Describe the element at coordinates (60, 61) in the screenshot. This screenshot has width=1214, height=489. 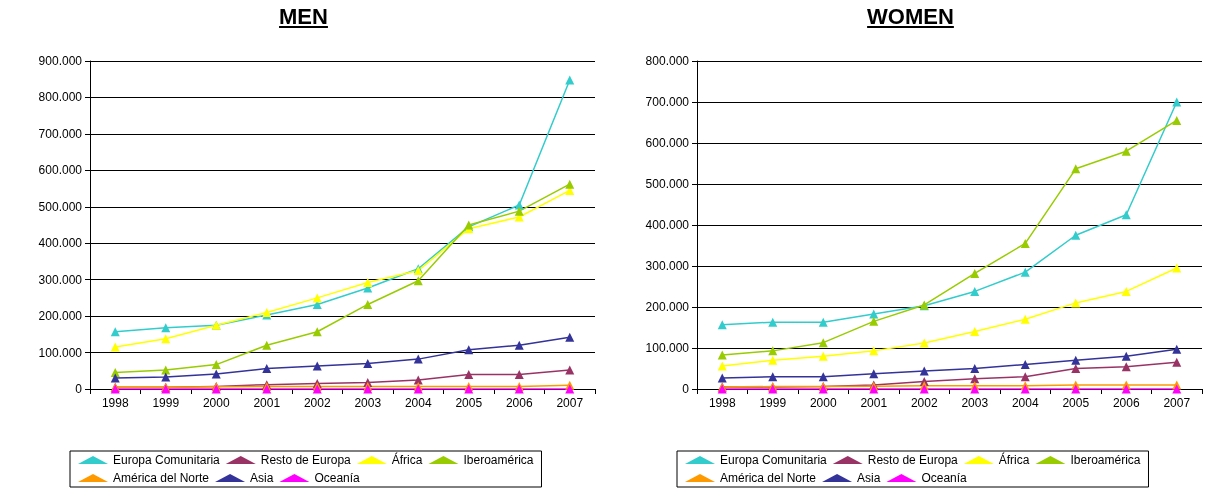
I see `y-tick-label: 900.000` at that location.